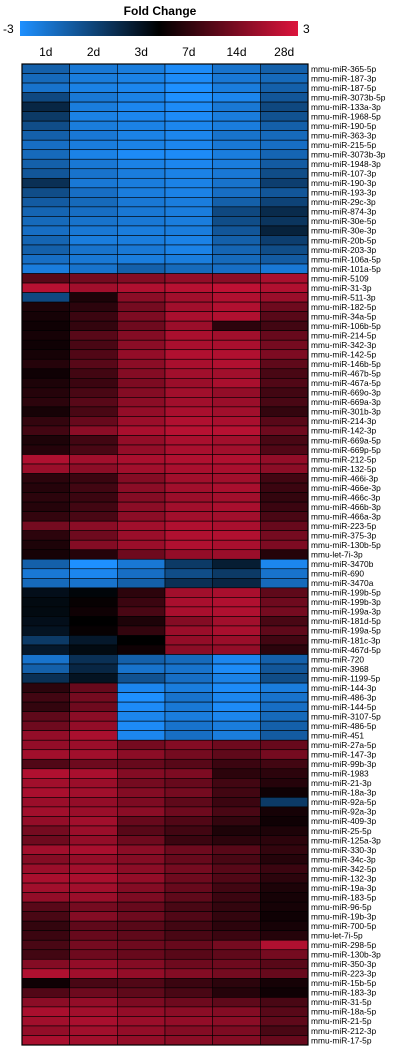  Describe the element at coordinates (343, 126) in the screenshot. I see `row-label: mmu-miR-190-5p` at that location.